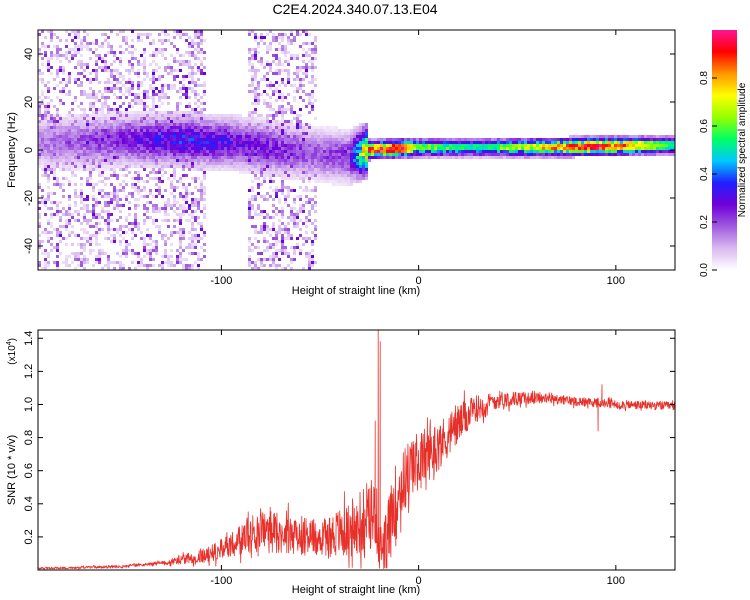 This screenshot has height=600, width=750. I want to click on y-tick-label: 1.2, so click(29, 371).